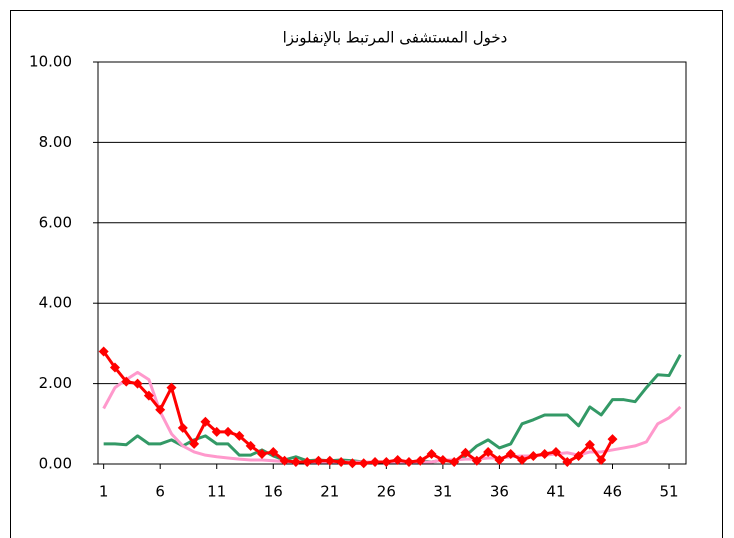 The width and height of the screenshot is (734, 538). Describe the element at coordinates (104, 492) in the screenshot. I see `x-tick-label: 1` at that location.